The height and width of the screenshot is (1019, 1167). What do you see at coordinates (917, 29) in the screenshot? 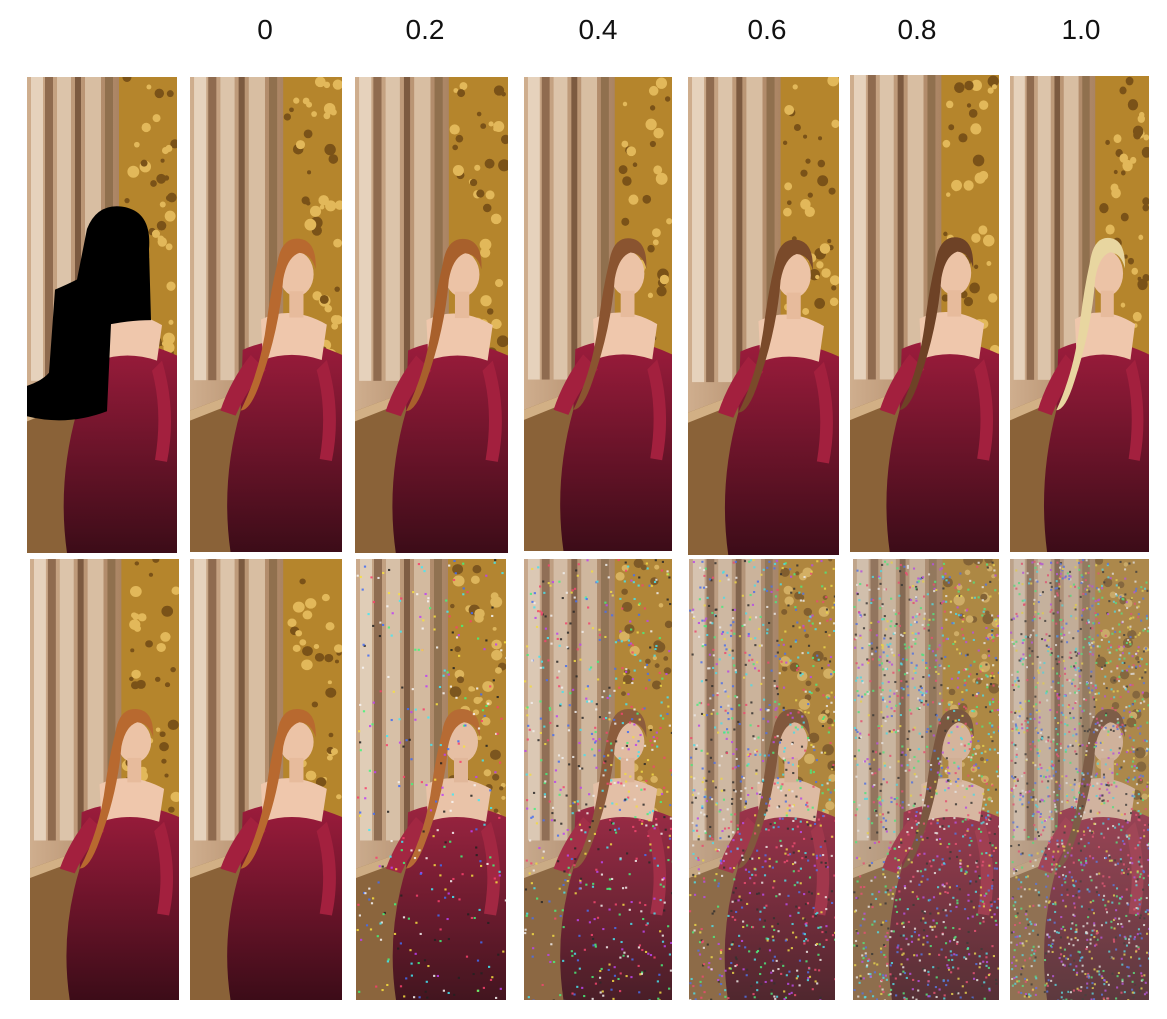
I see `column-label-0.8: 0.8` at bounding box center [917, 29].